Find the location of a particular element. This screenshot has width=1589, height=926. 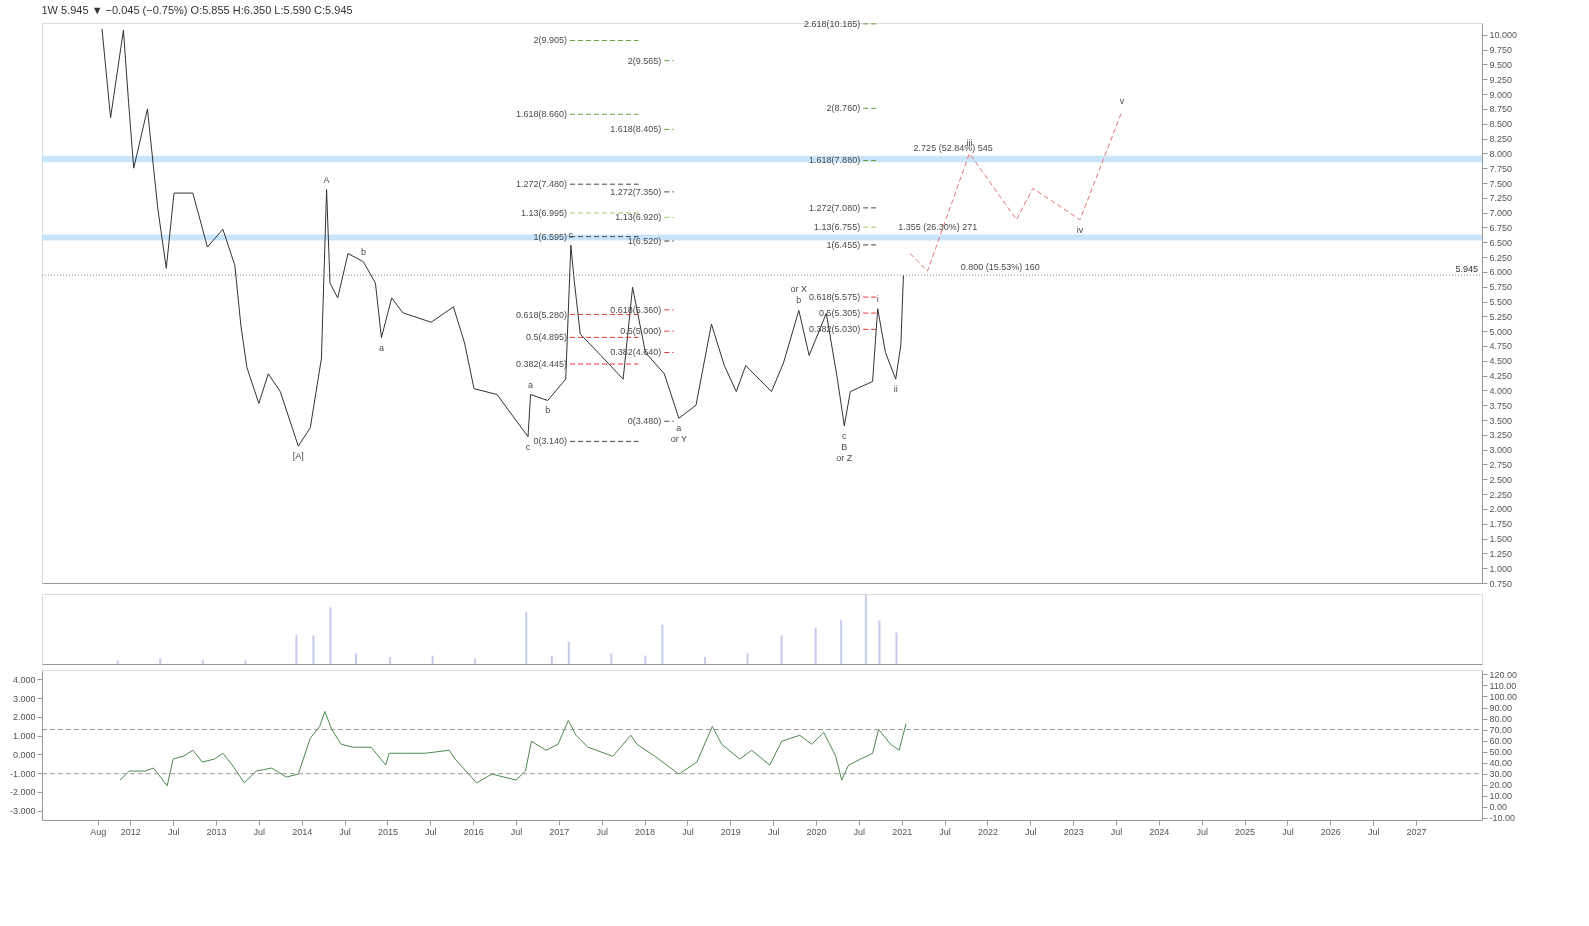

annotation: 1.618(8.660) is located at coordinates (541, 114).